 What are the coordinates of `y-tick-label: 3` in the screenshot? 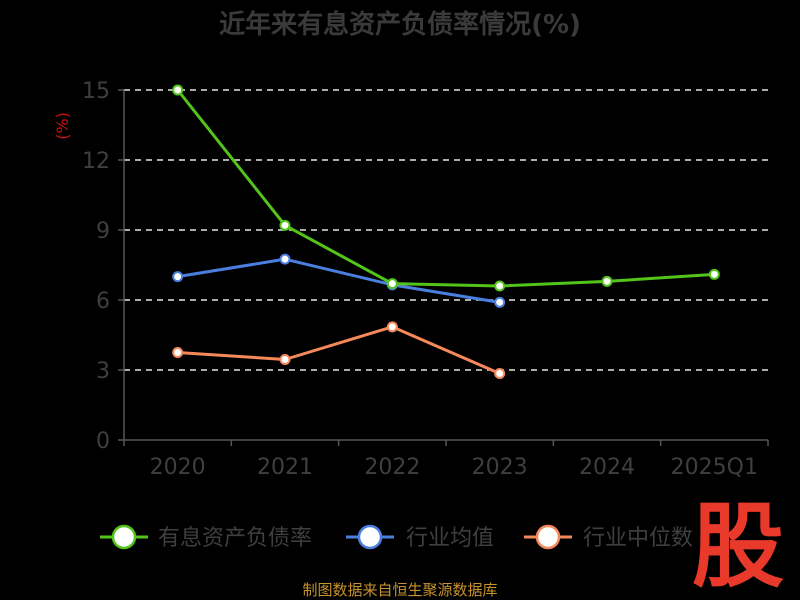 It's located at (103, 371).